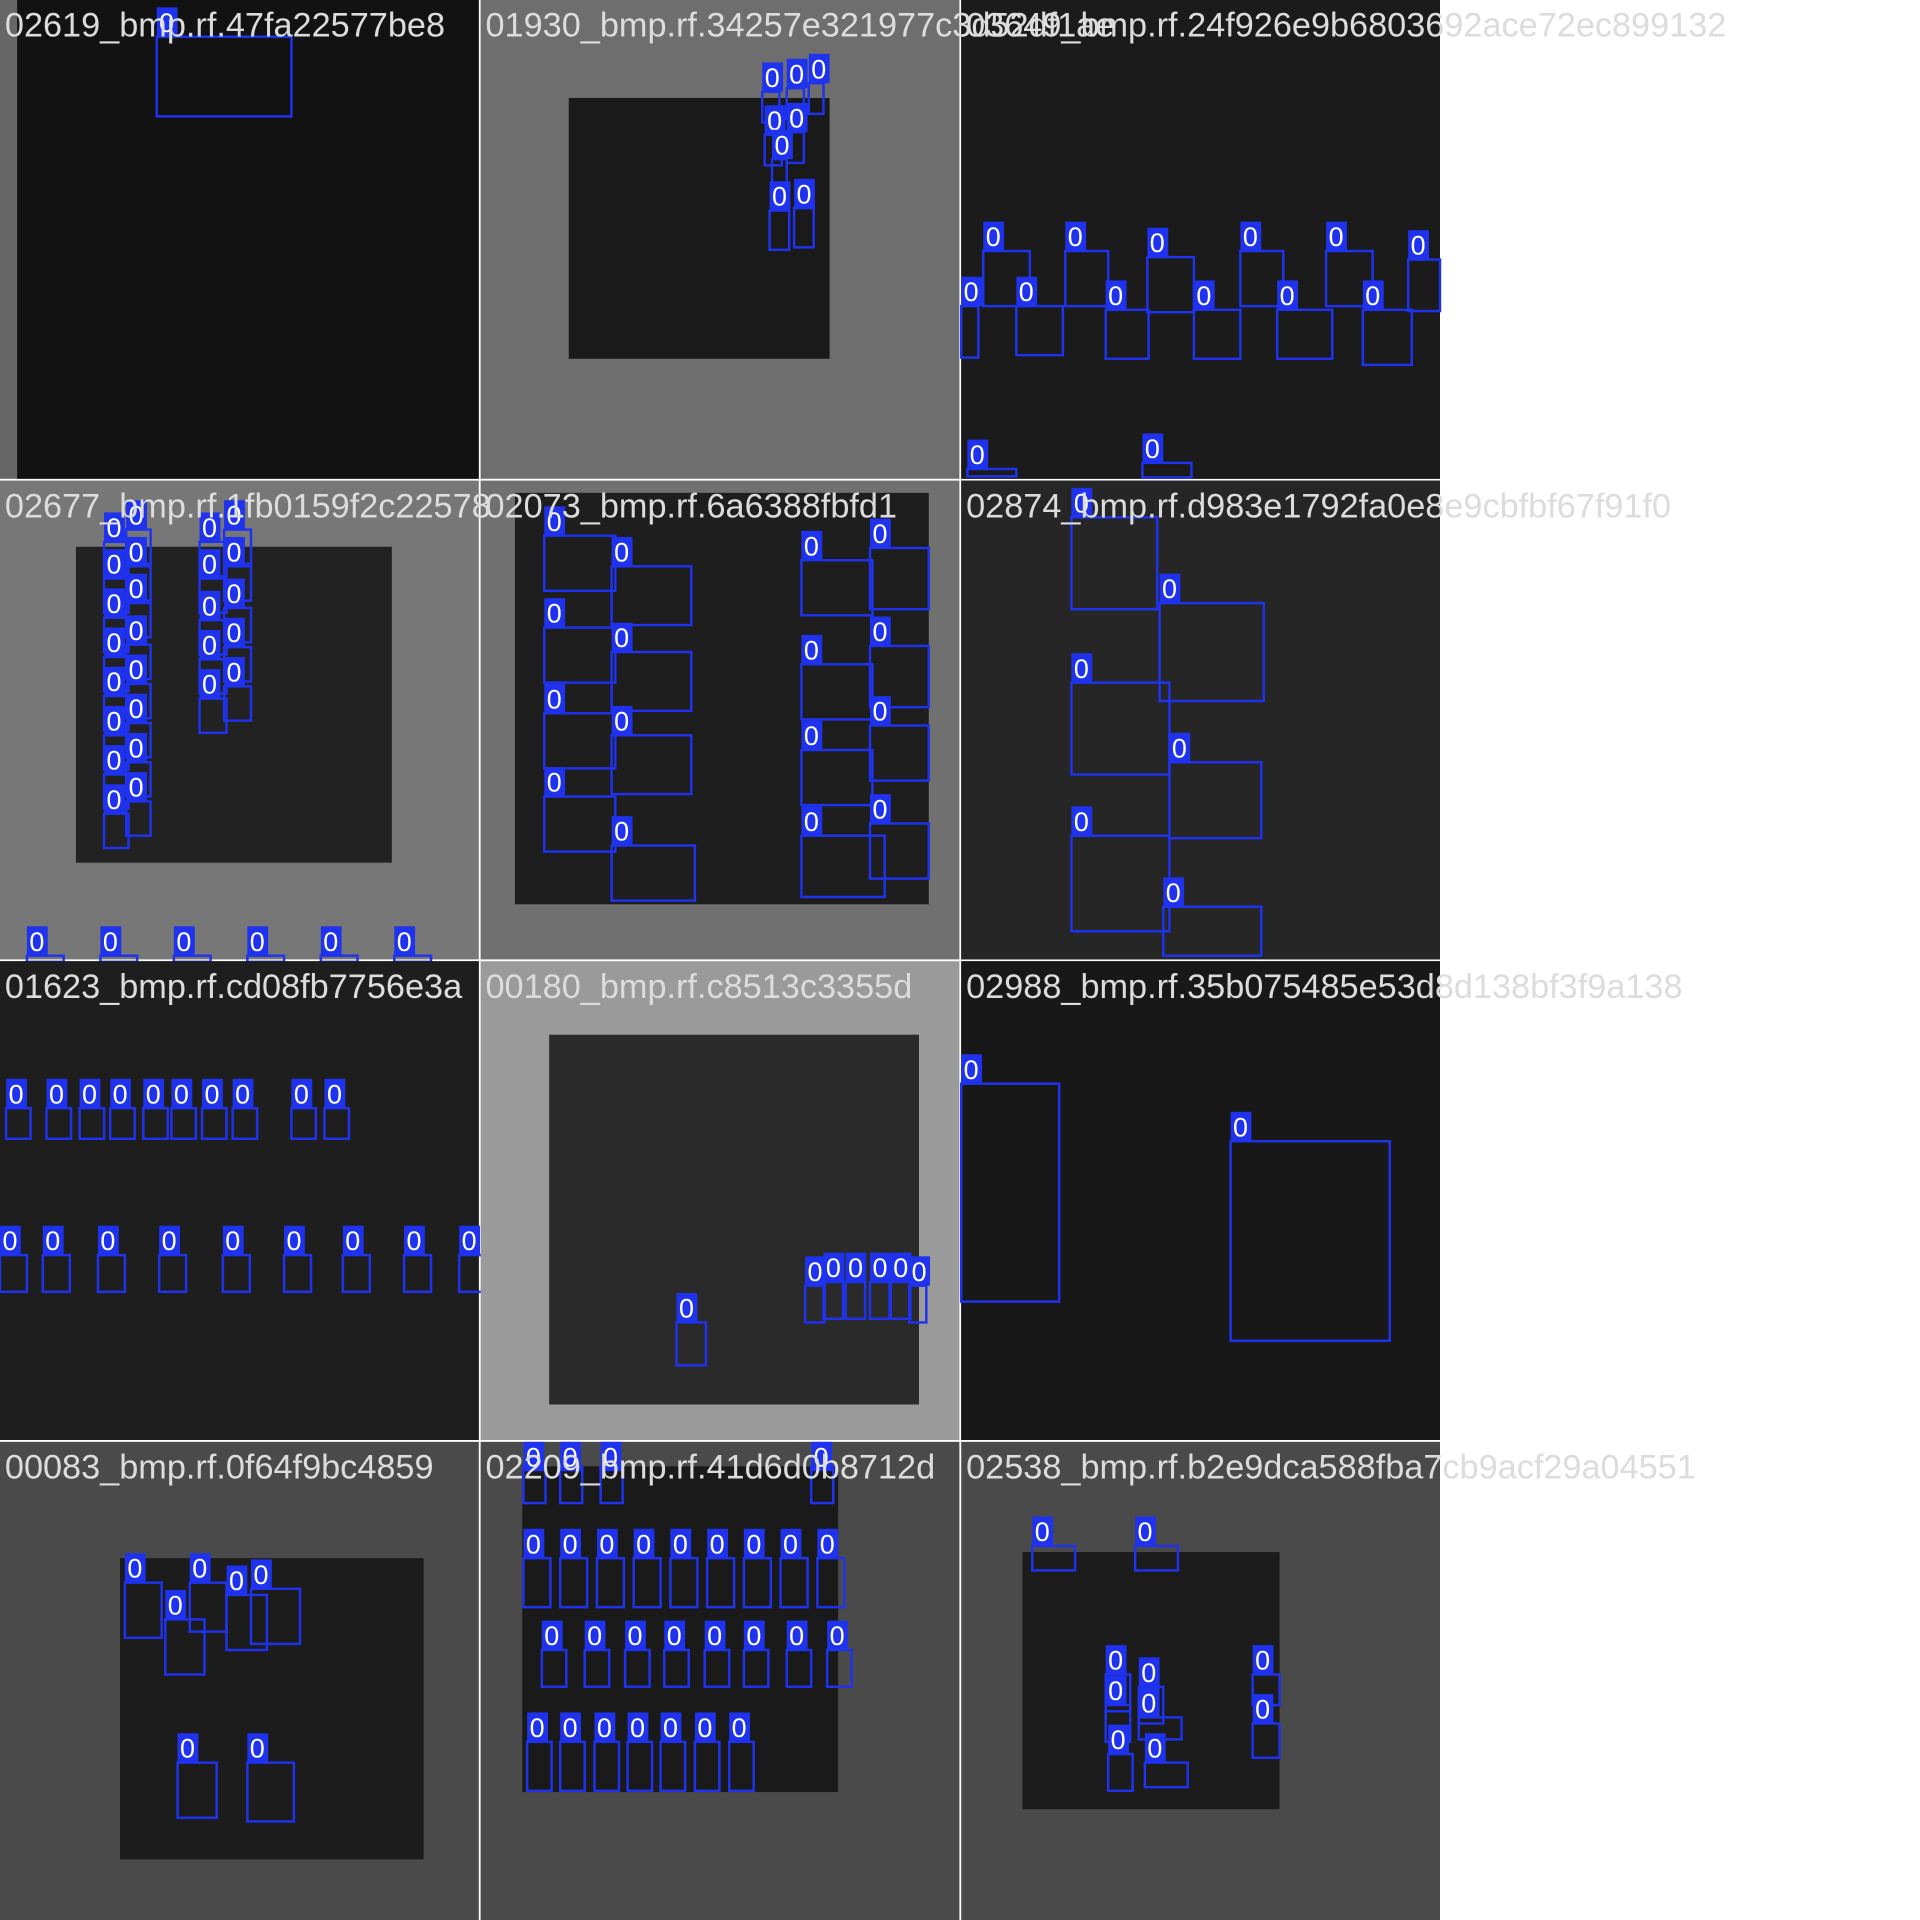 The image size is (1920, 1920). I want to click on tile: 0 0 0 0 0 00 0 0 0 0 00 0, so click(1201, 239).